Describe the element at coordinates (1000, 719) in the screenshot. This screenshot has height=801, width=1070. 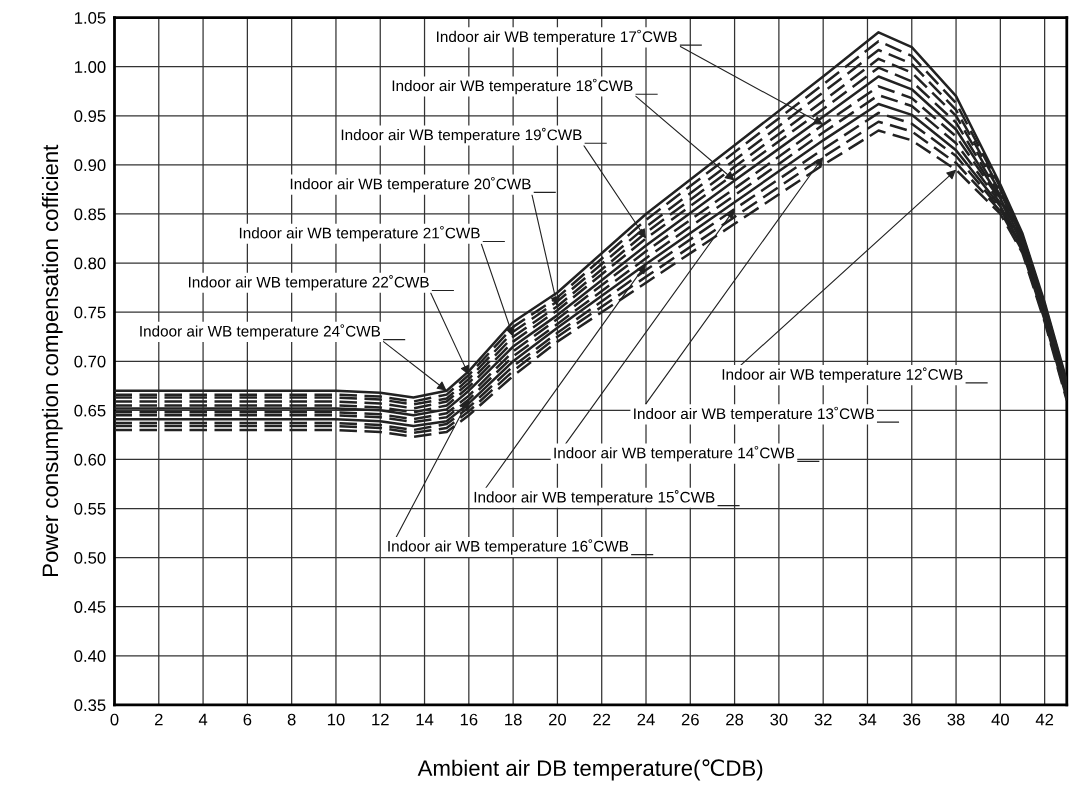
I see `x-tick-label: 40` at that location.